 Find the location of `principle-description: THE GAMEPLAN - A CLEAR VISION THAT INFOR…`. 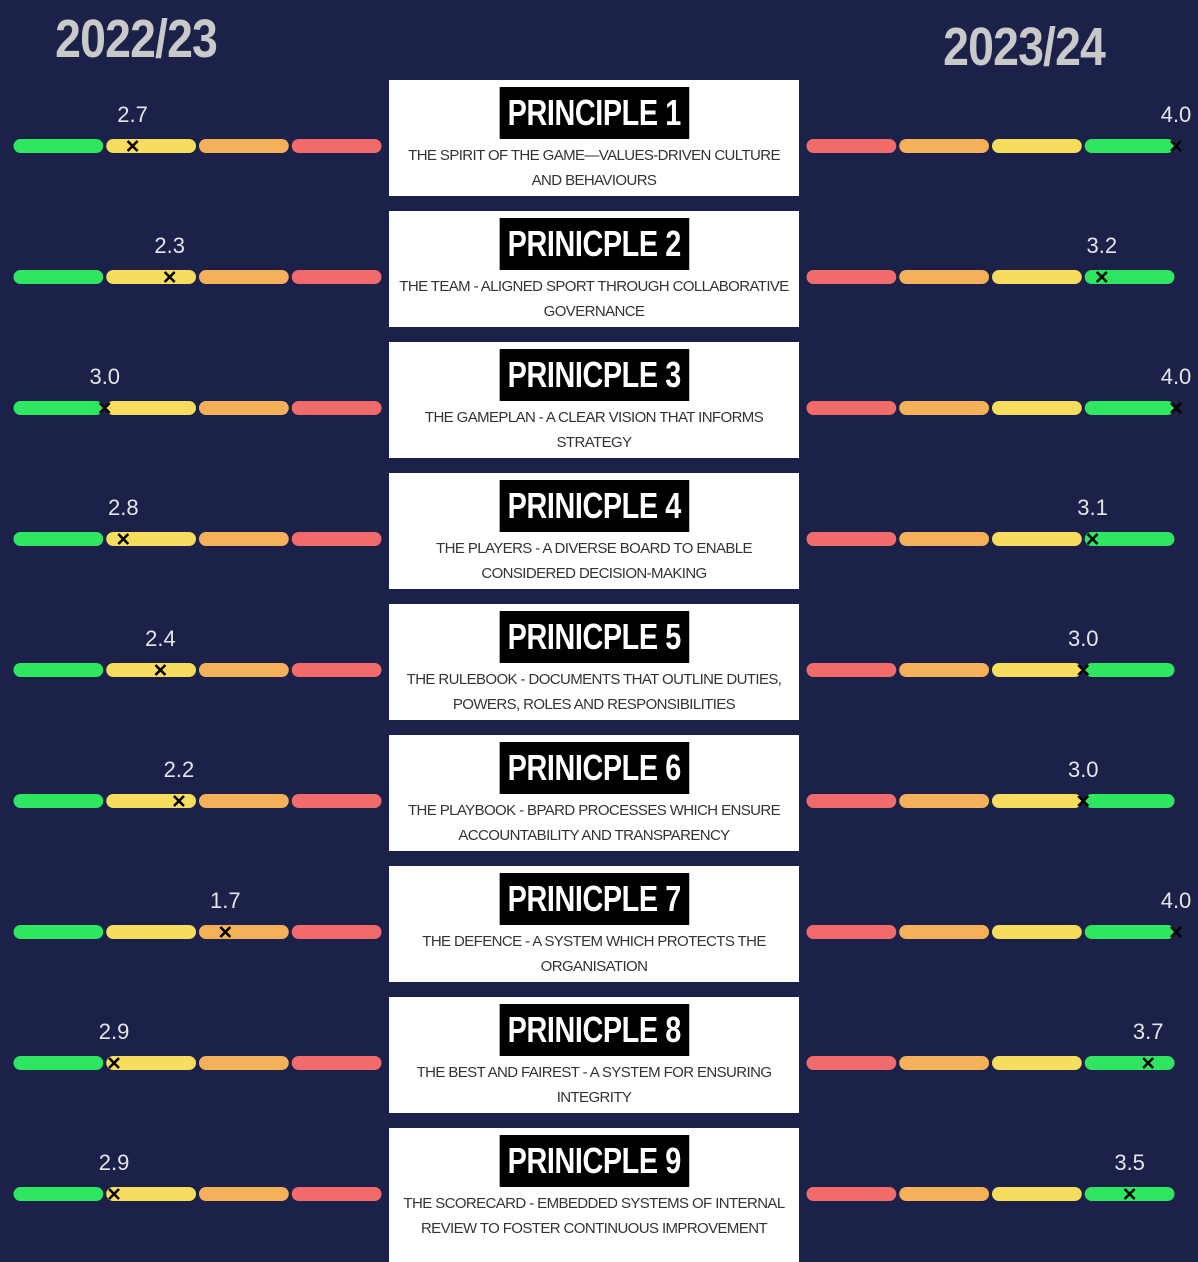

principle-description: THE GAMEPLAN - A CLEAR VISION THAT INFOR… is located at coordinates (594, 430).